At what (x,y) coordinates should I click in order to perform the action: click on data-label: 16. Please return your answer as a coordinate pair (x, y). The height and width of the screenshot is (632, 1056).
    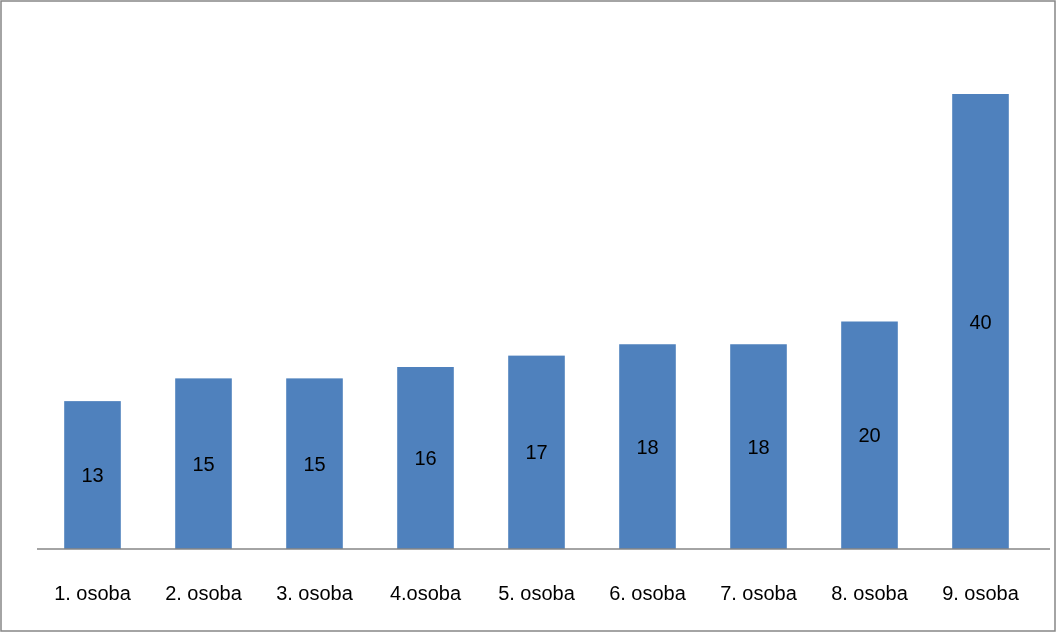
    Looking at the image, I should click on (425, 458).